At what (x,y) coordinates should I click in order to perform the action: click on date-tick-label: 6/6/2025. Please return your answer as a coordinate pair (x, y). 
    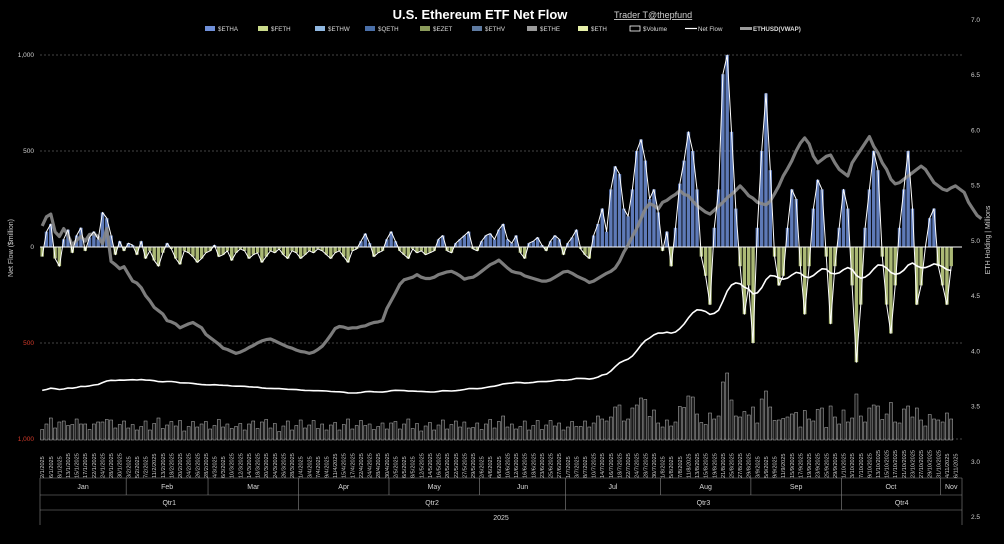
    Looking at the image, I should click on (500, 467).